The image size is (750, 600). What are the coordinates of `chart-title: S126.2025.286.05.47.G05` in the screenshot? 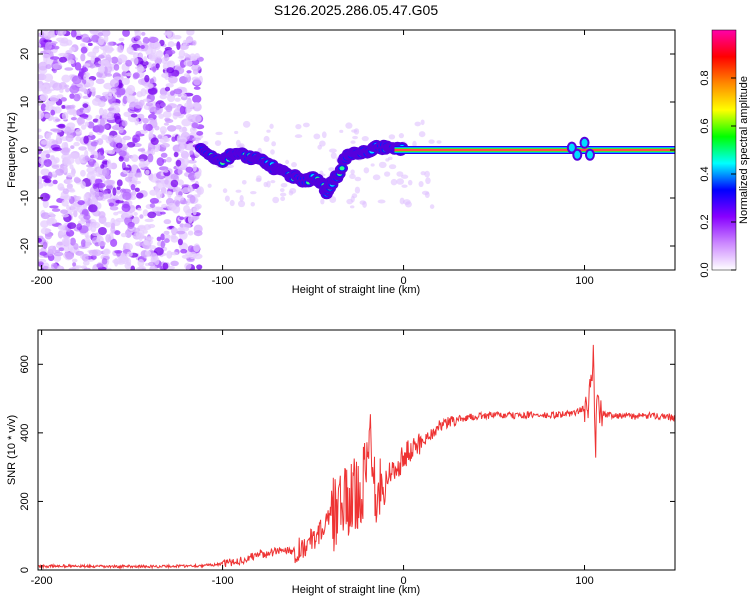 It's located at (356, 10).